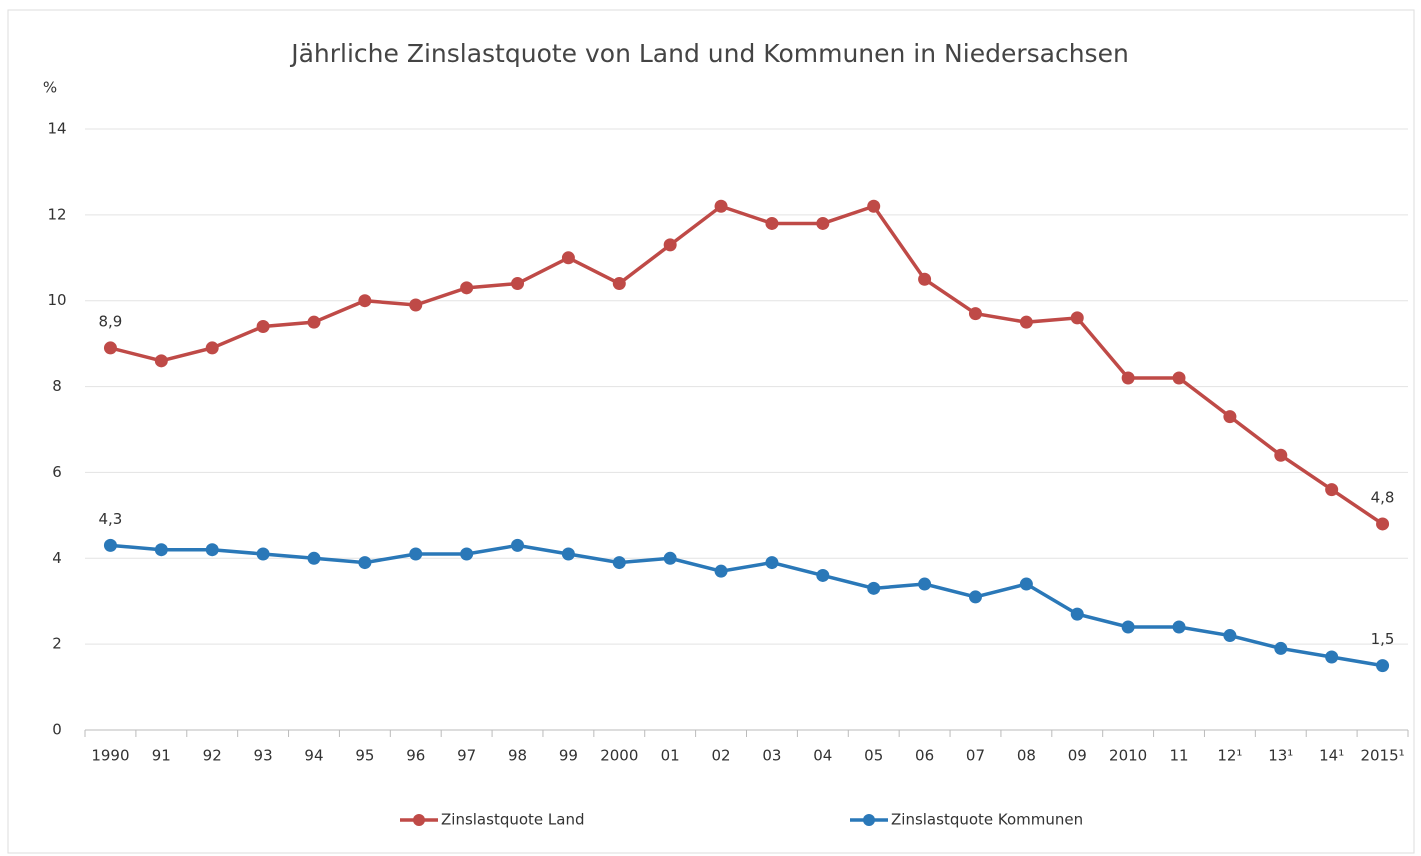  What do you see at coordinates (512, 820) in the screenshot?
I see `legend-label: Zinslastquote Land` at bounding box center [512, 820].